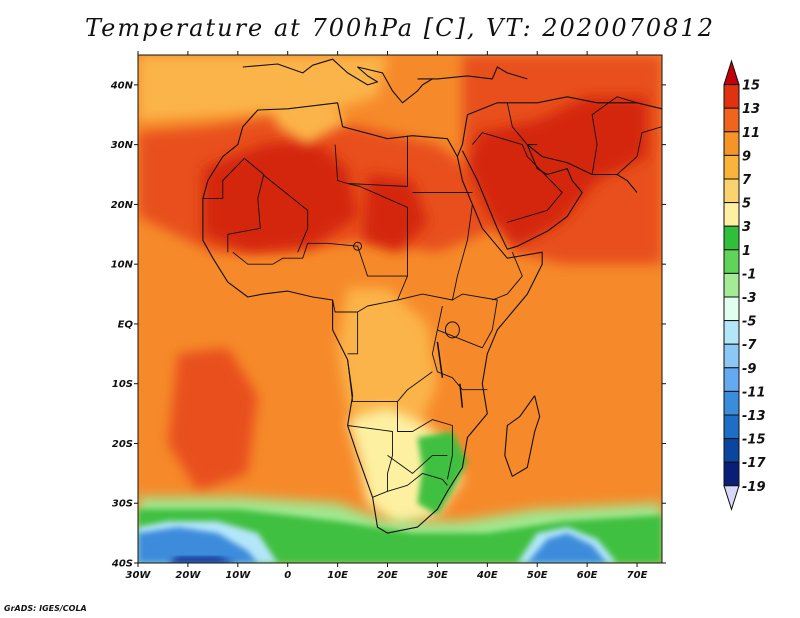 The width and height of the screenshot is (800, 618). What do you see at coordinates (746, 156) in the screenshot?
I see `colorbar-label: 9` at bounding box center [746, 156].